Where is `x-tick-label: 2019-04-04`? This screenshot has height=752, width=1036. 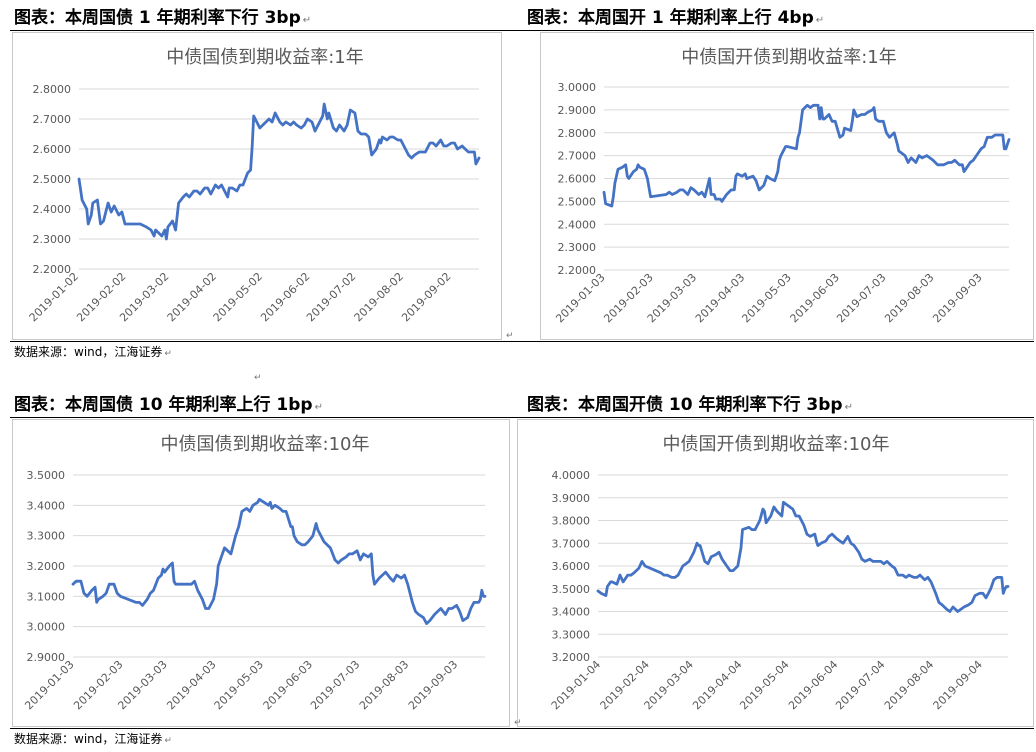
x-tick-label: 2019-04-04 is located at coordinates (717, 685).